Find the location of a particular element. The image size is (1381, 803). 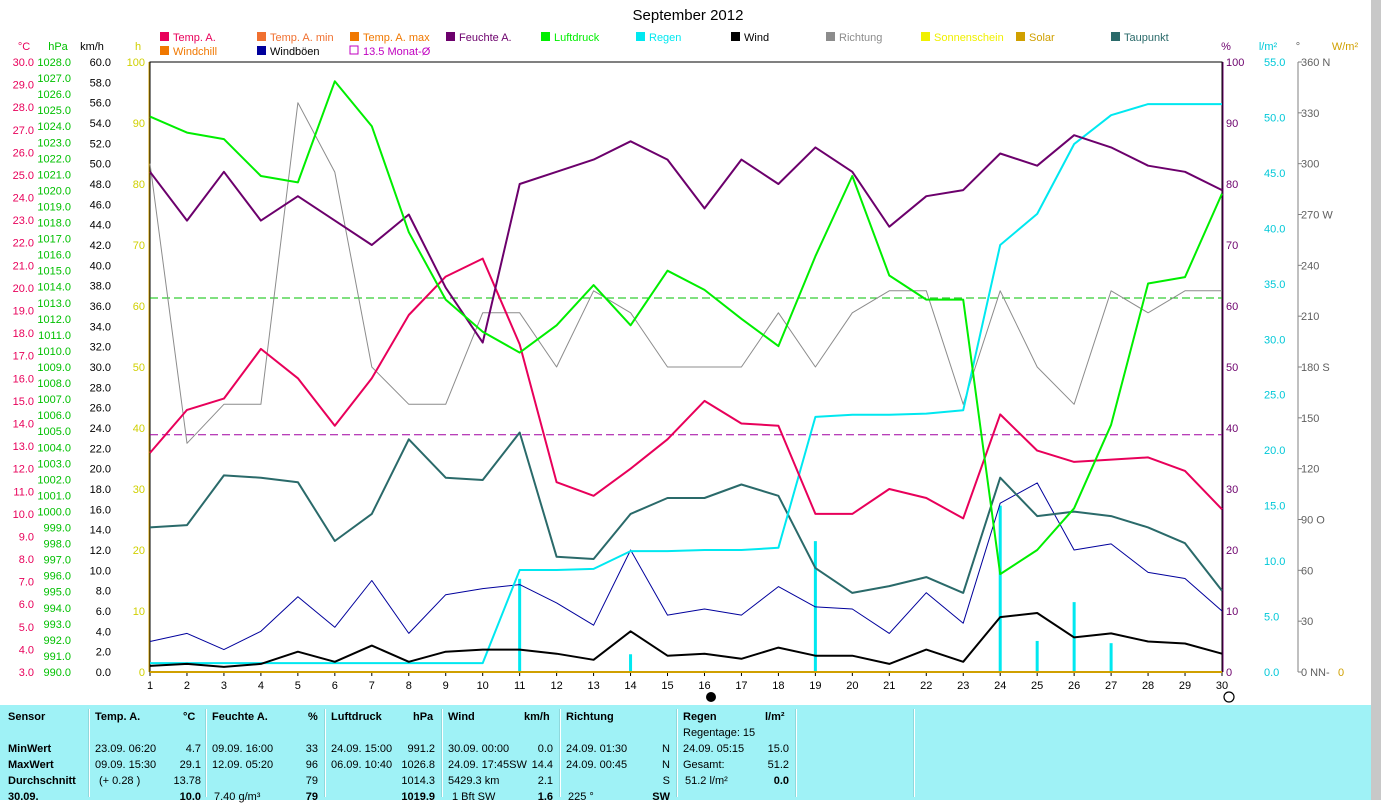

temp-tick-label: 29.0 is located at coordinates (23, 86).